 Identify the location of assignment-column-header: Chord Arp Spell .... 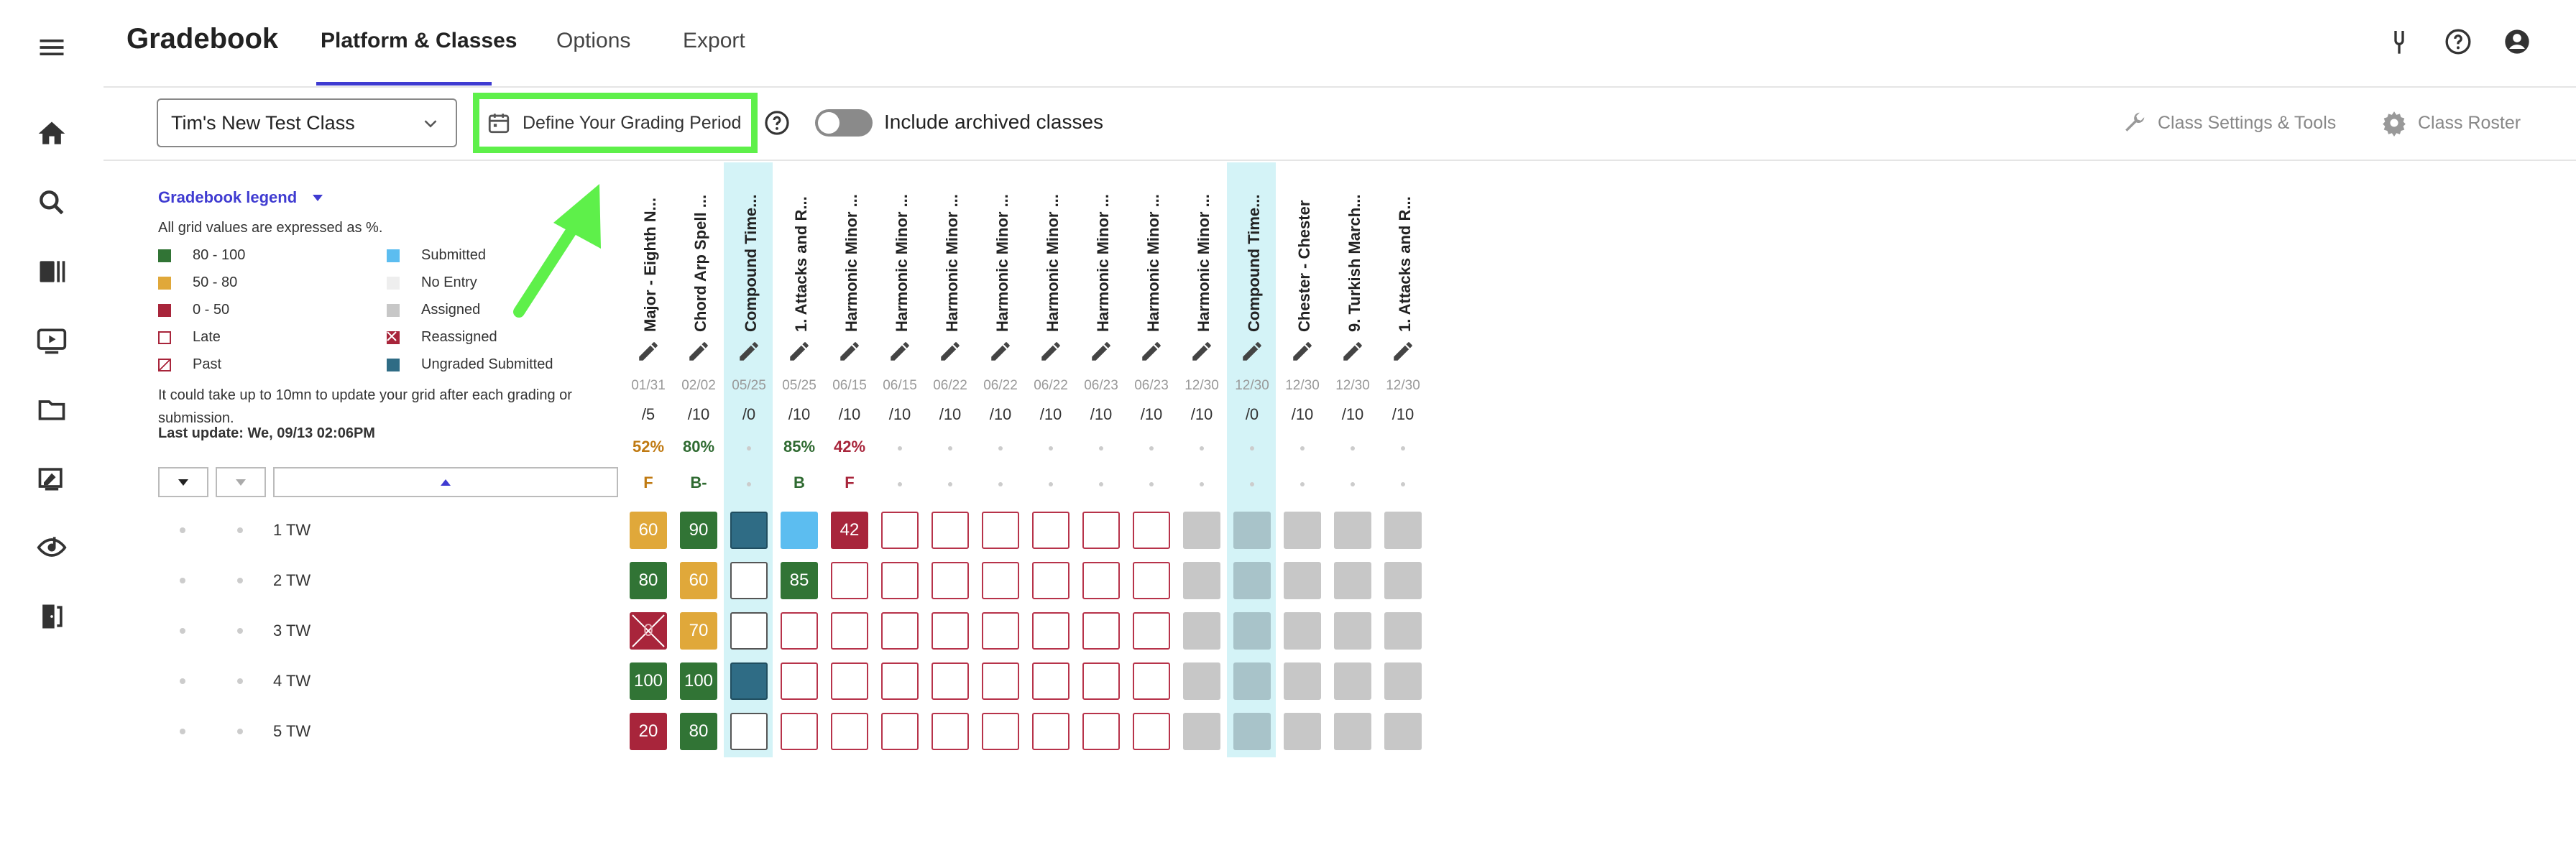
(699, 260).